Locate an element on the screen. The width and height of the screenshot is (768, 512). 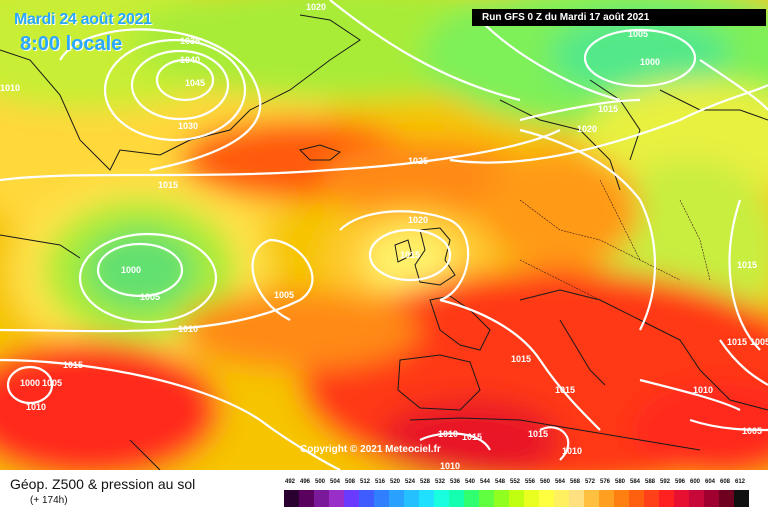
scale-tick-label: 576 is located at coordinates (605, 482).